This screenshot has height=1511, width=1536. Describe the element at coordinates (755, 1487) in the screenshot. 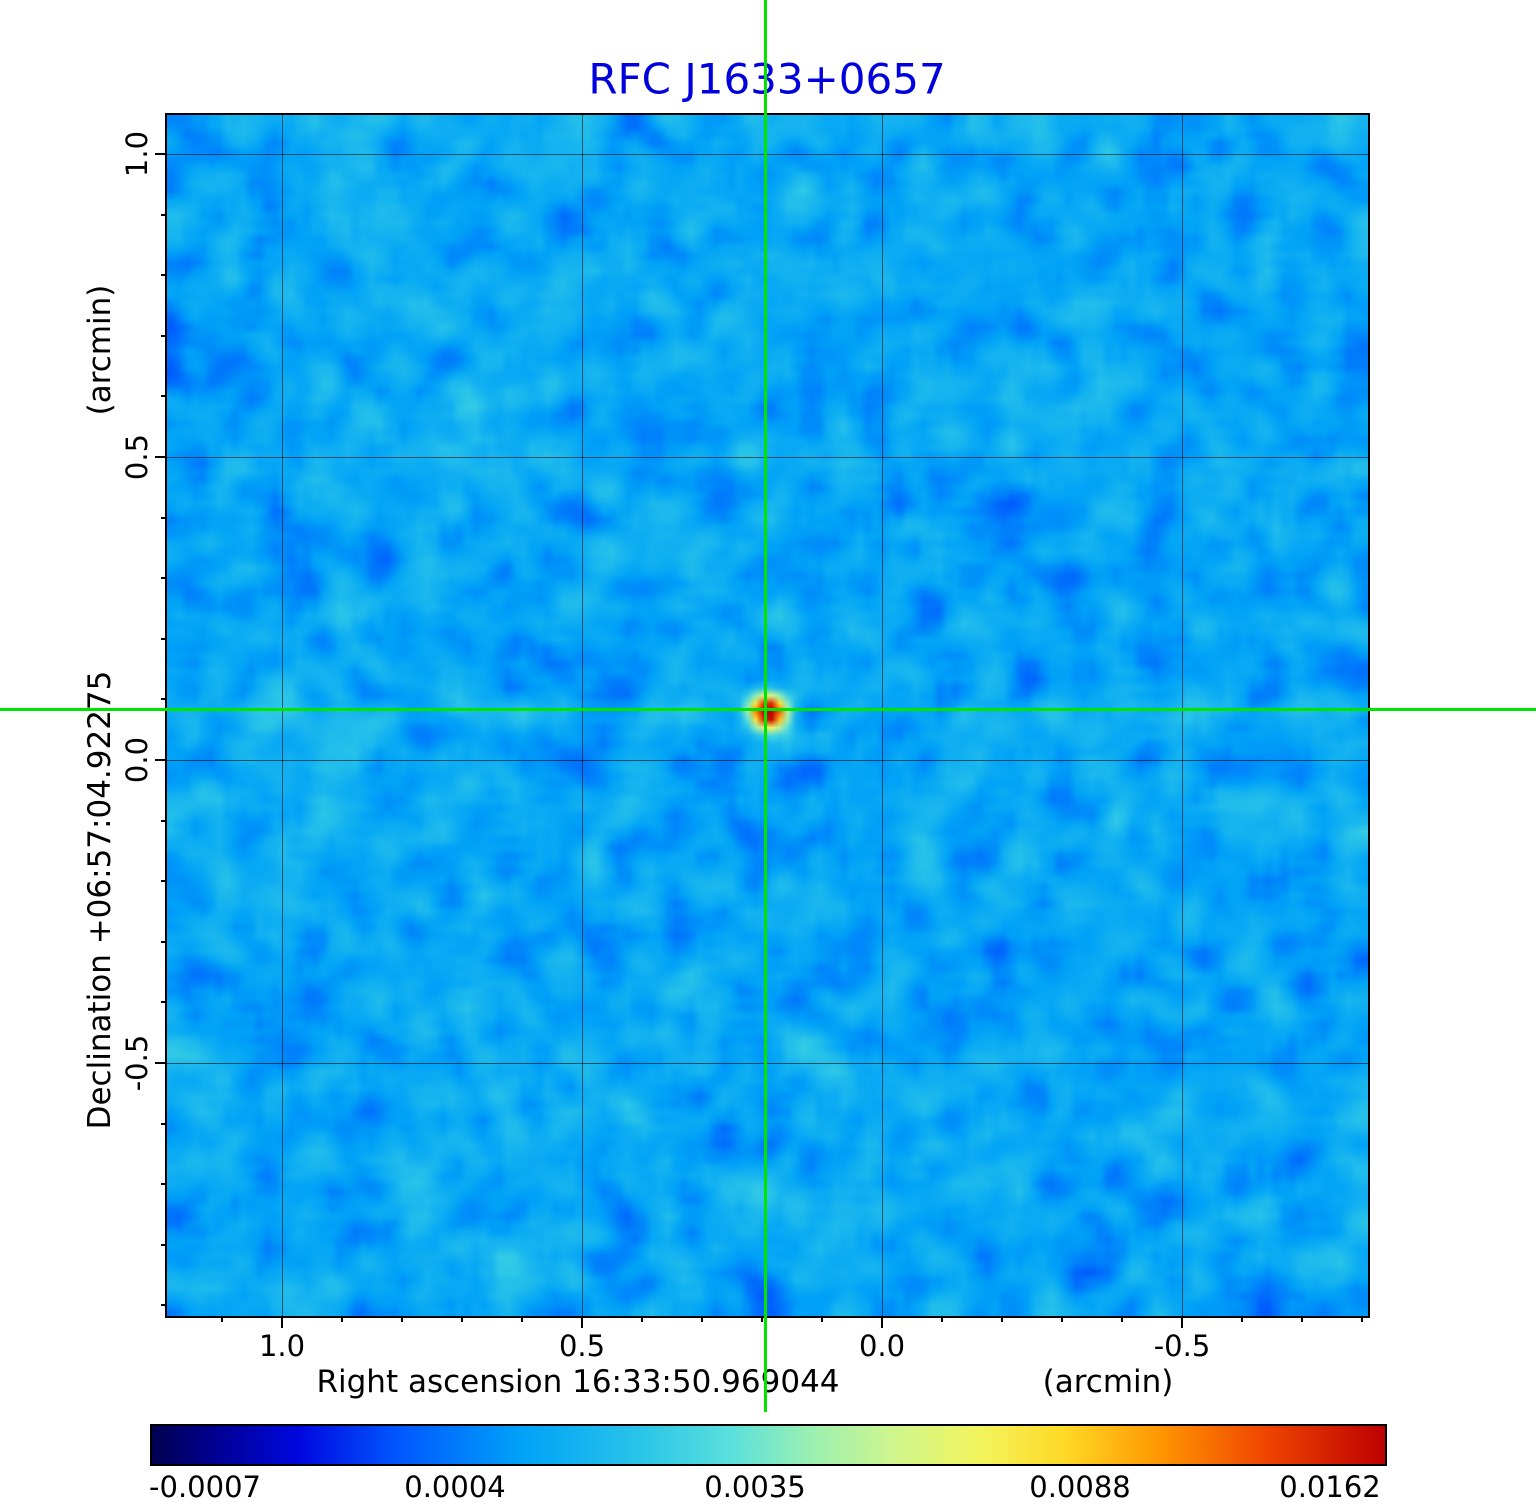

I see `colorbar-tick-label: 0.0035` at that location.